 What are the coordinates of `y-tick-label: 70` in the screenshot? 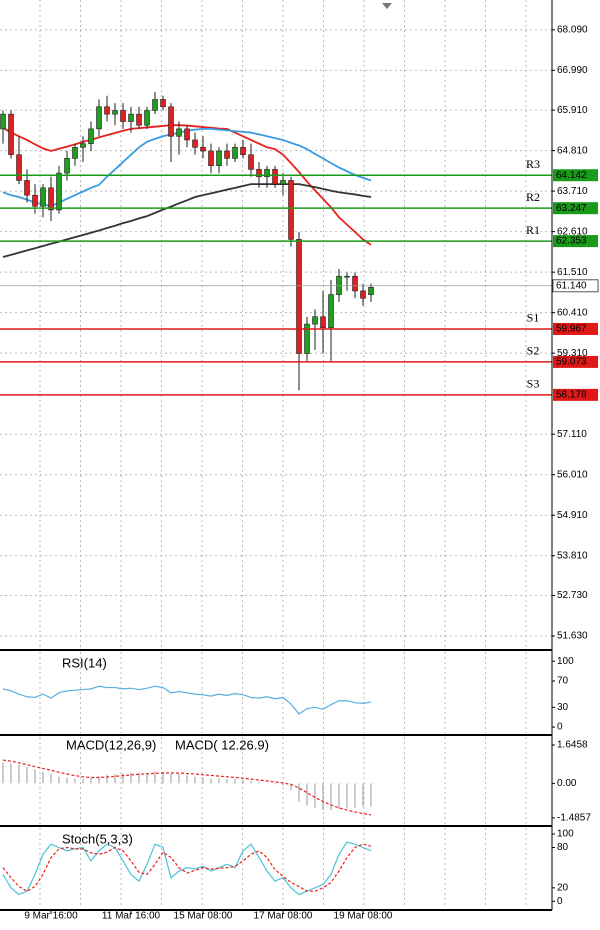 It's located at (563, 681).